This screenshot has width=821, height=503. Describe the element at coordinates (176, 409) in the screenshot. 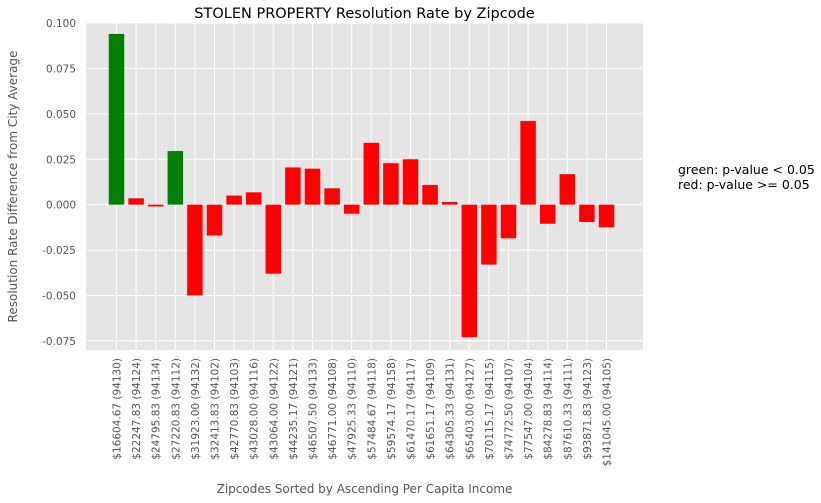

I see `x-tick-label: $27220.83 (94112)` at that location.